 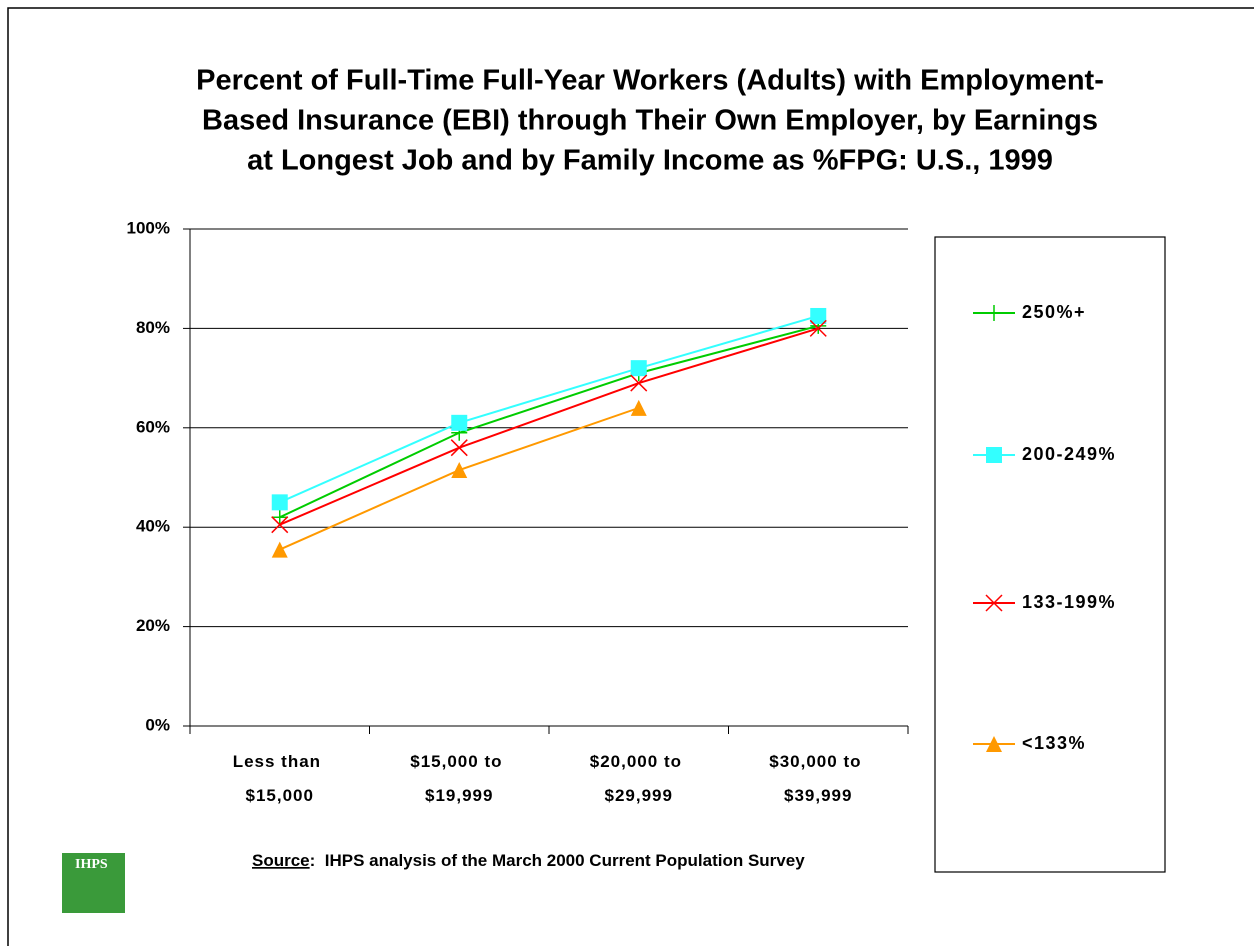 I want to click on logo, so click(x=93, y=883).